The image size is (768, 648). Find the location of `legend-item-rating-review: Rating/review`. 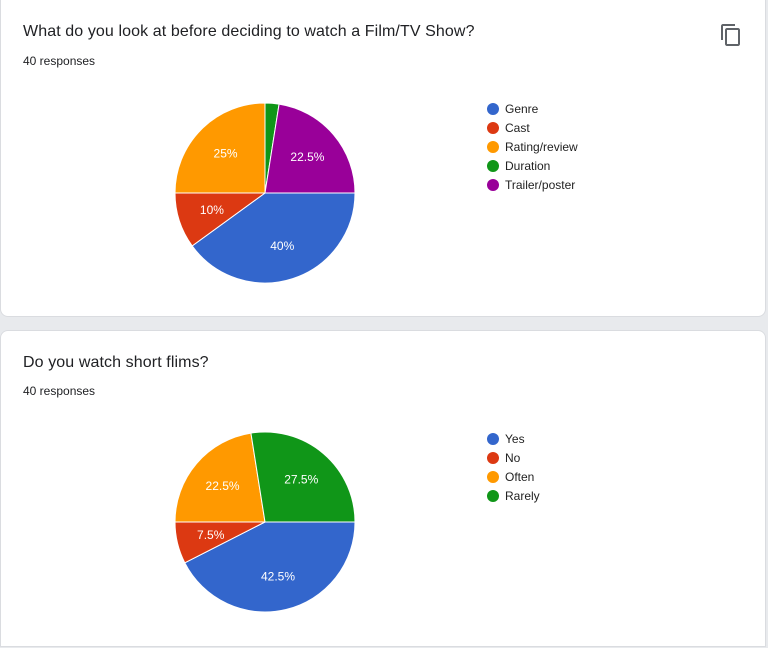

legend-item-rating-review: Rating/review is located at coordinates (532, 146).